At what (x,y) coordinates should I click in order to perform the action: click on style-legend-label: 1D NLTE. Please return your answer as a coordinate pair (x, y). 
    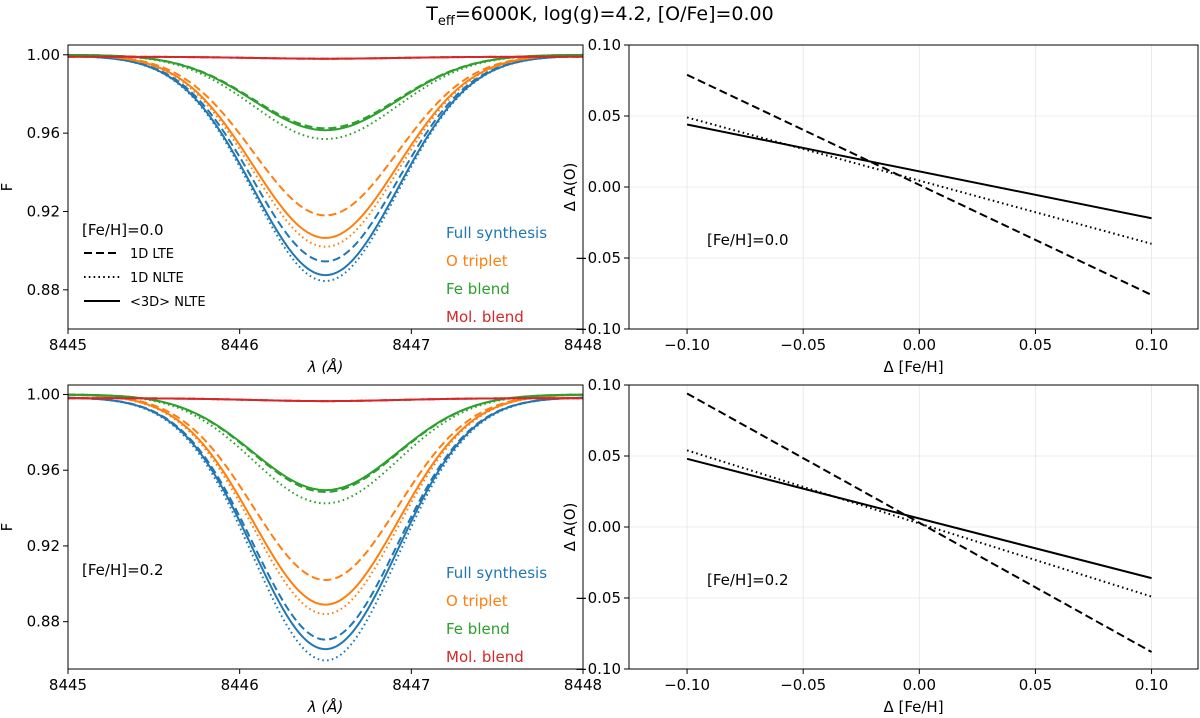
    Looking at the image, I should click on (157, 278).